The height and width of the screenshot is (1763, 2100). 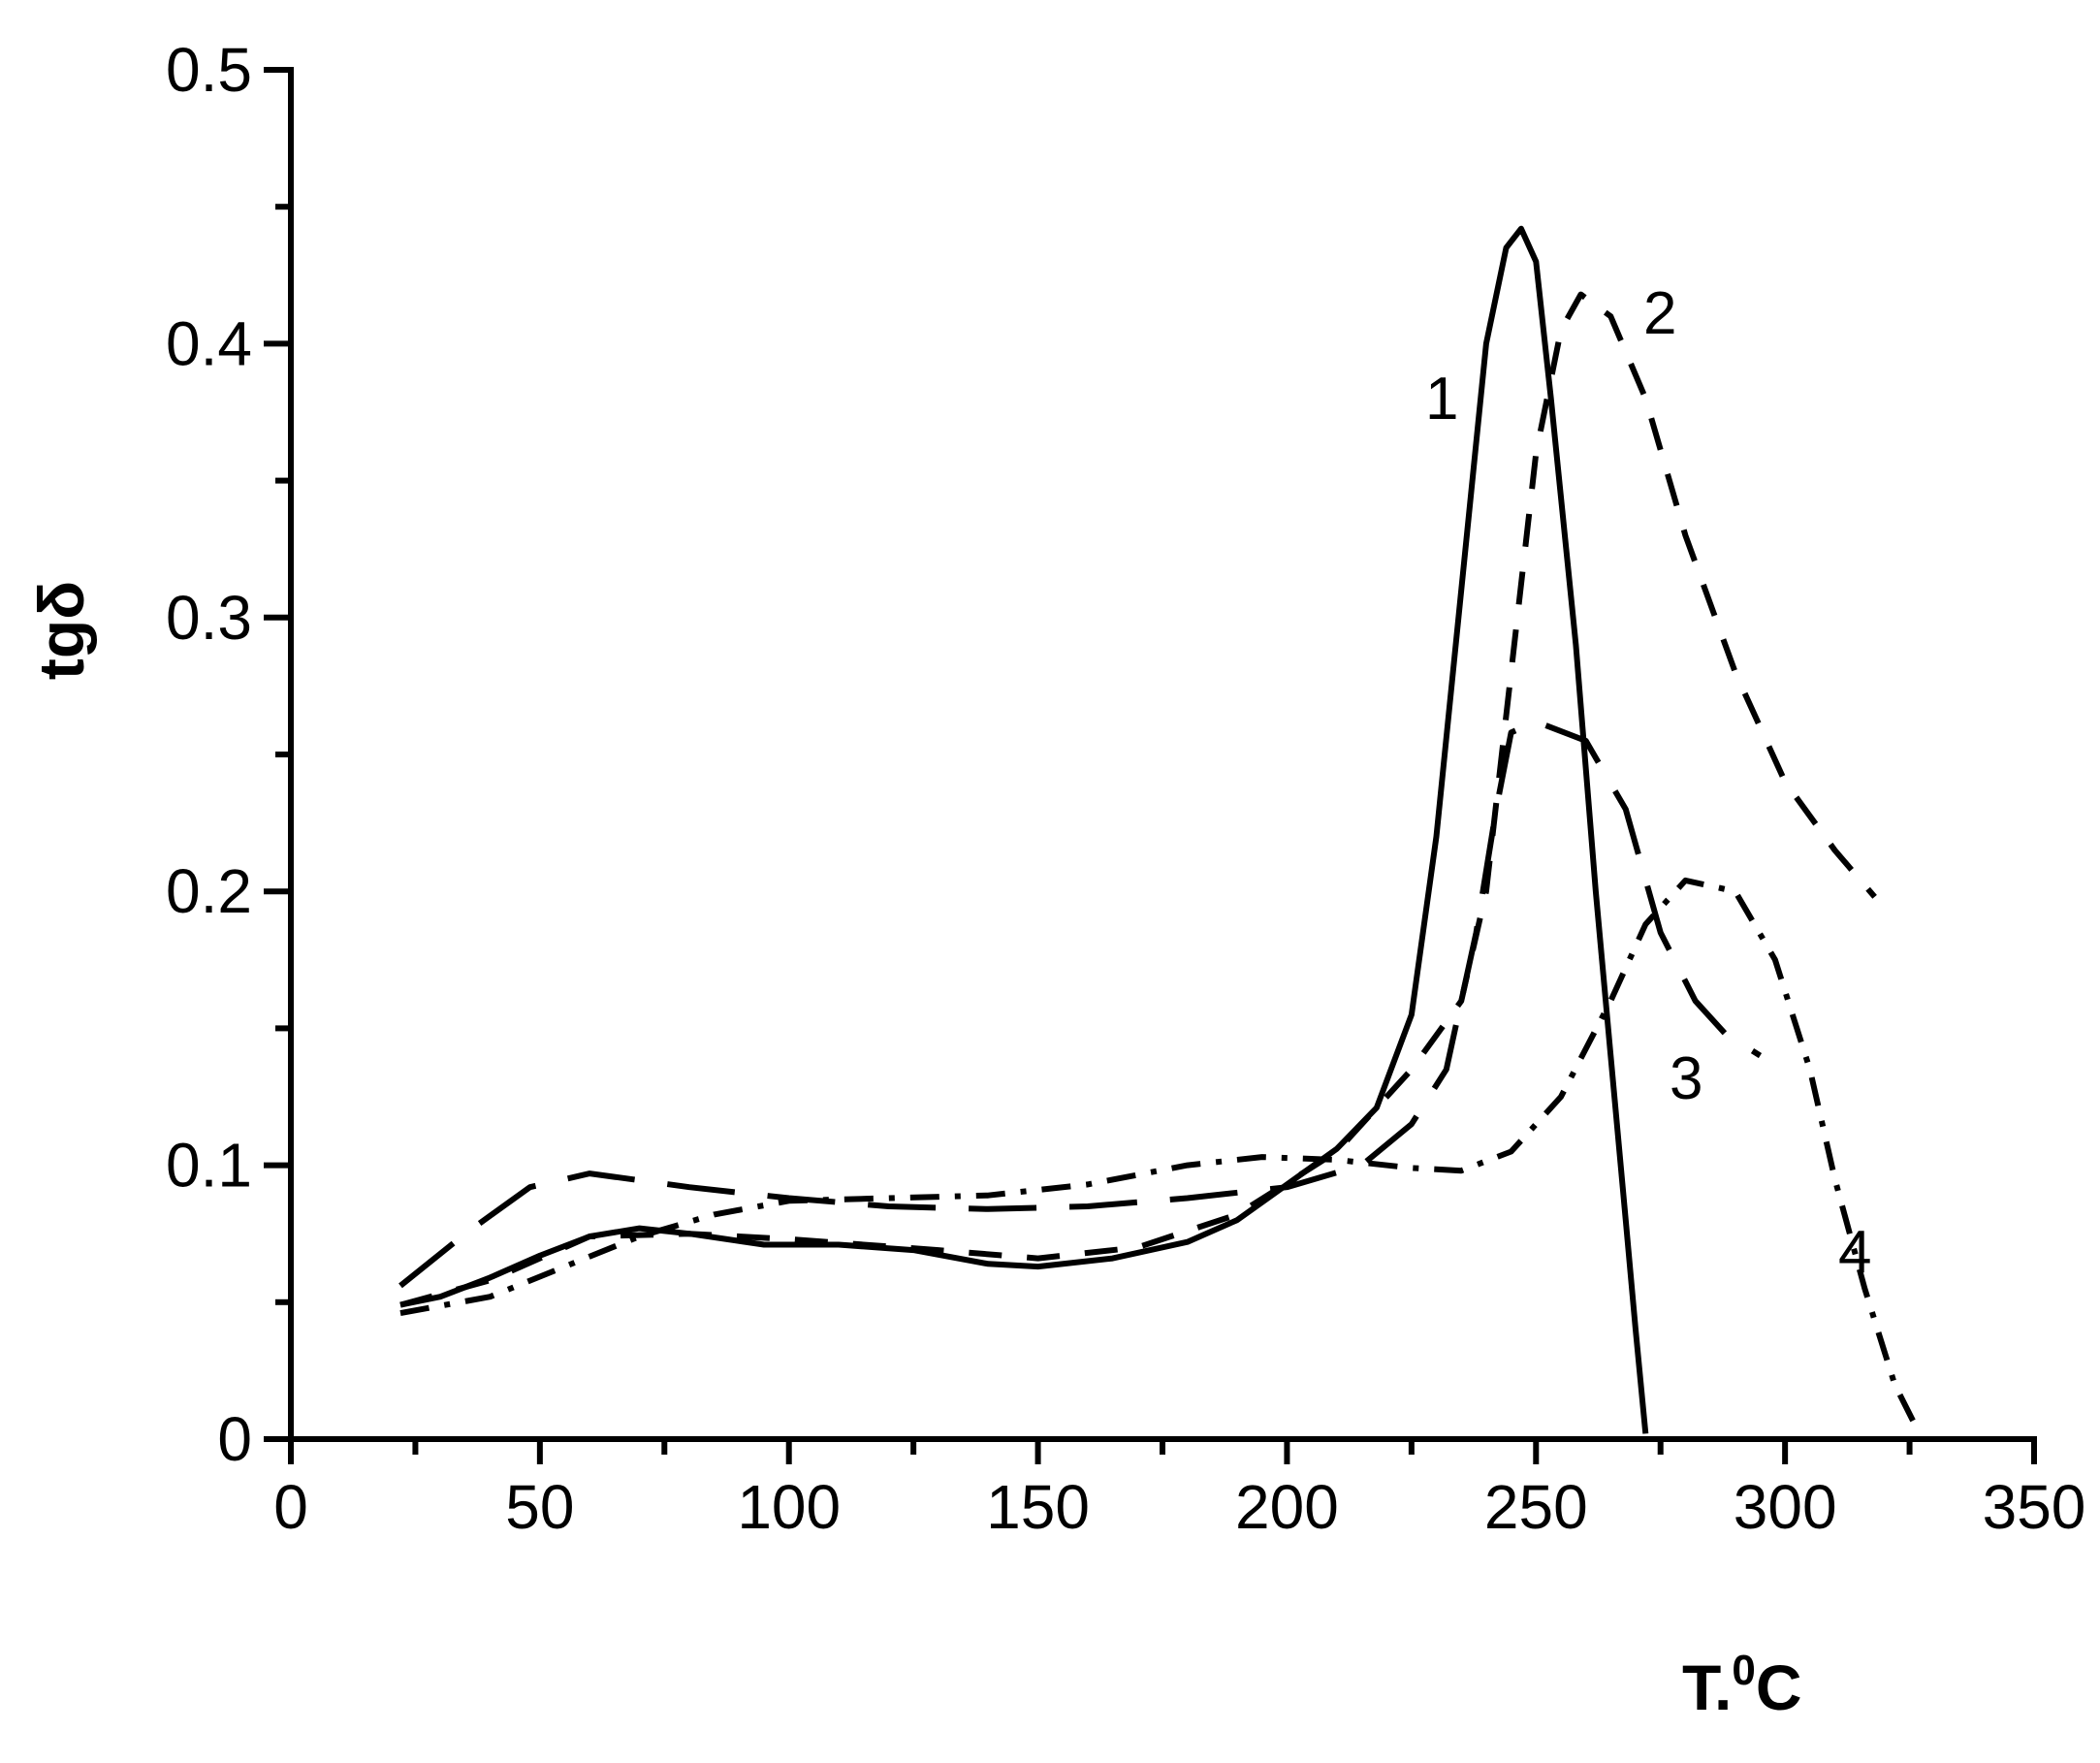 I want to click on x-axis-title: T.0C, so click(x=1742, y=1685).